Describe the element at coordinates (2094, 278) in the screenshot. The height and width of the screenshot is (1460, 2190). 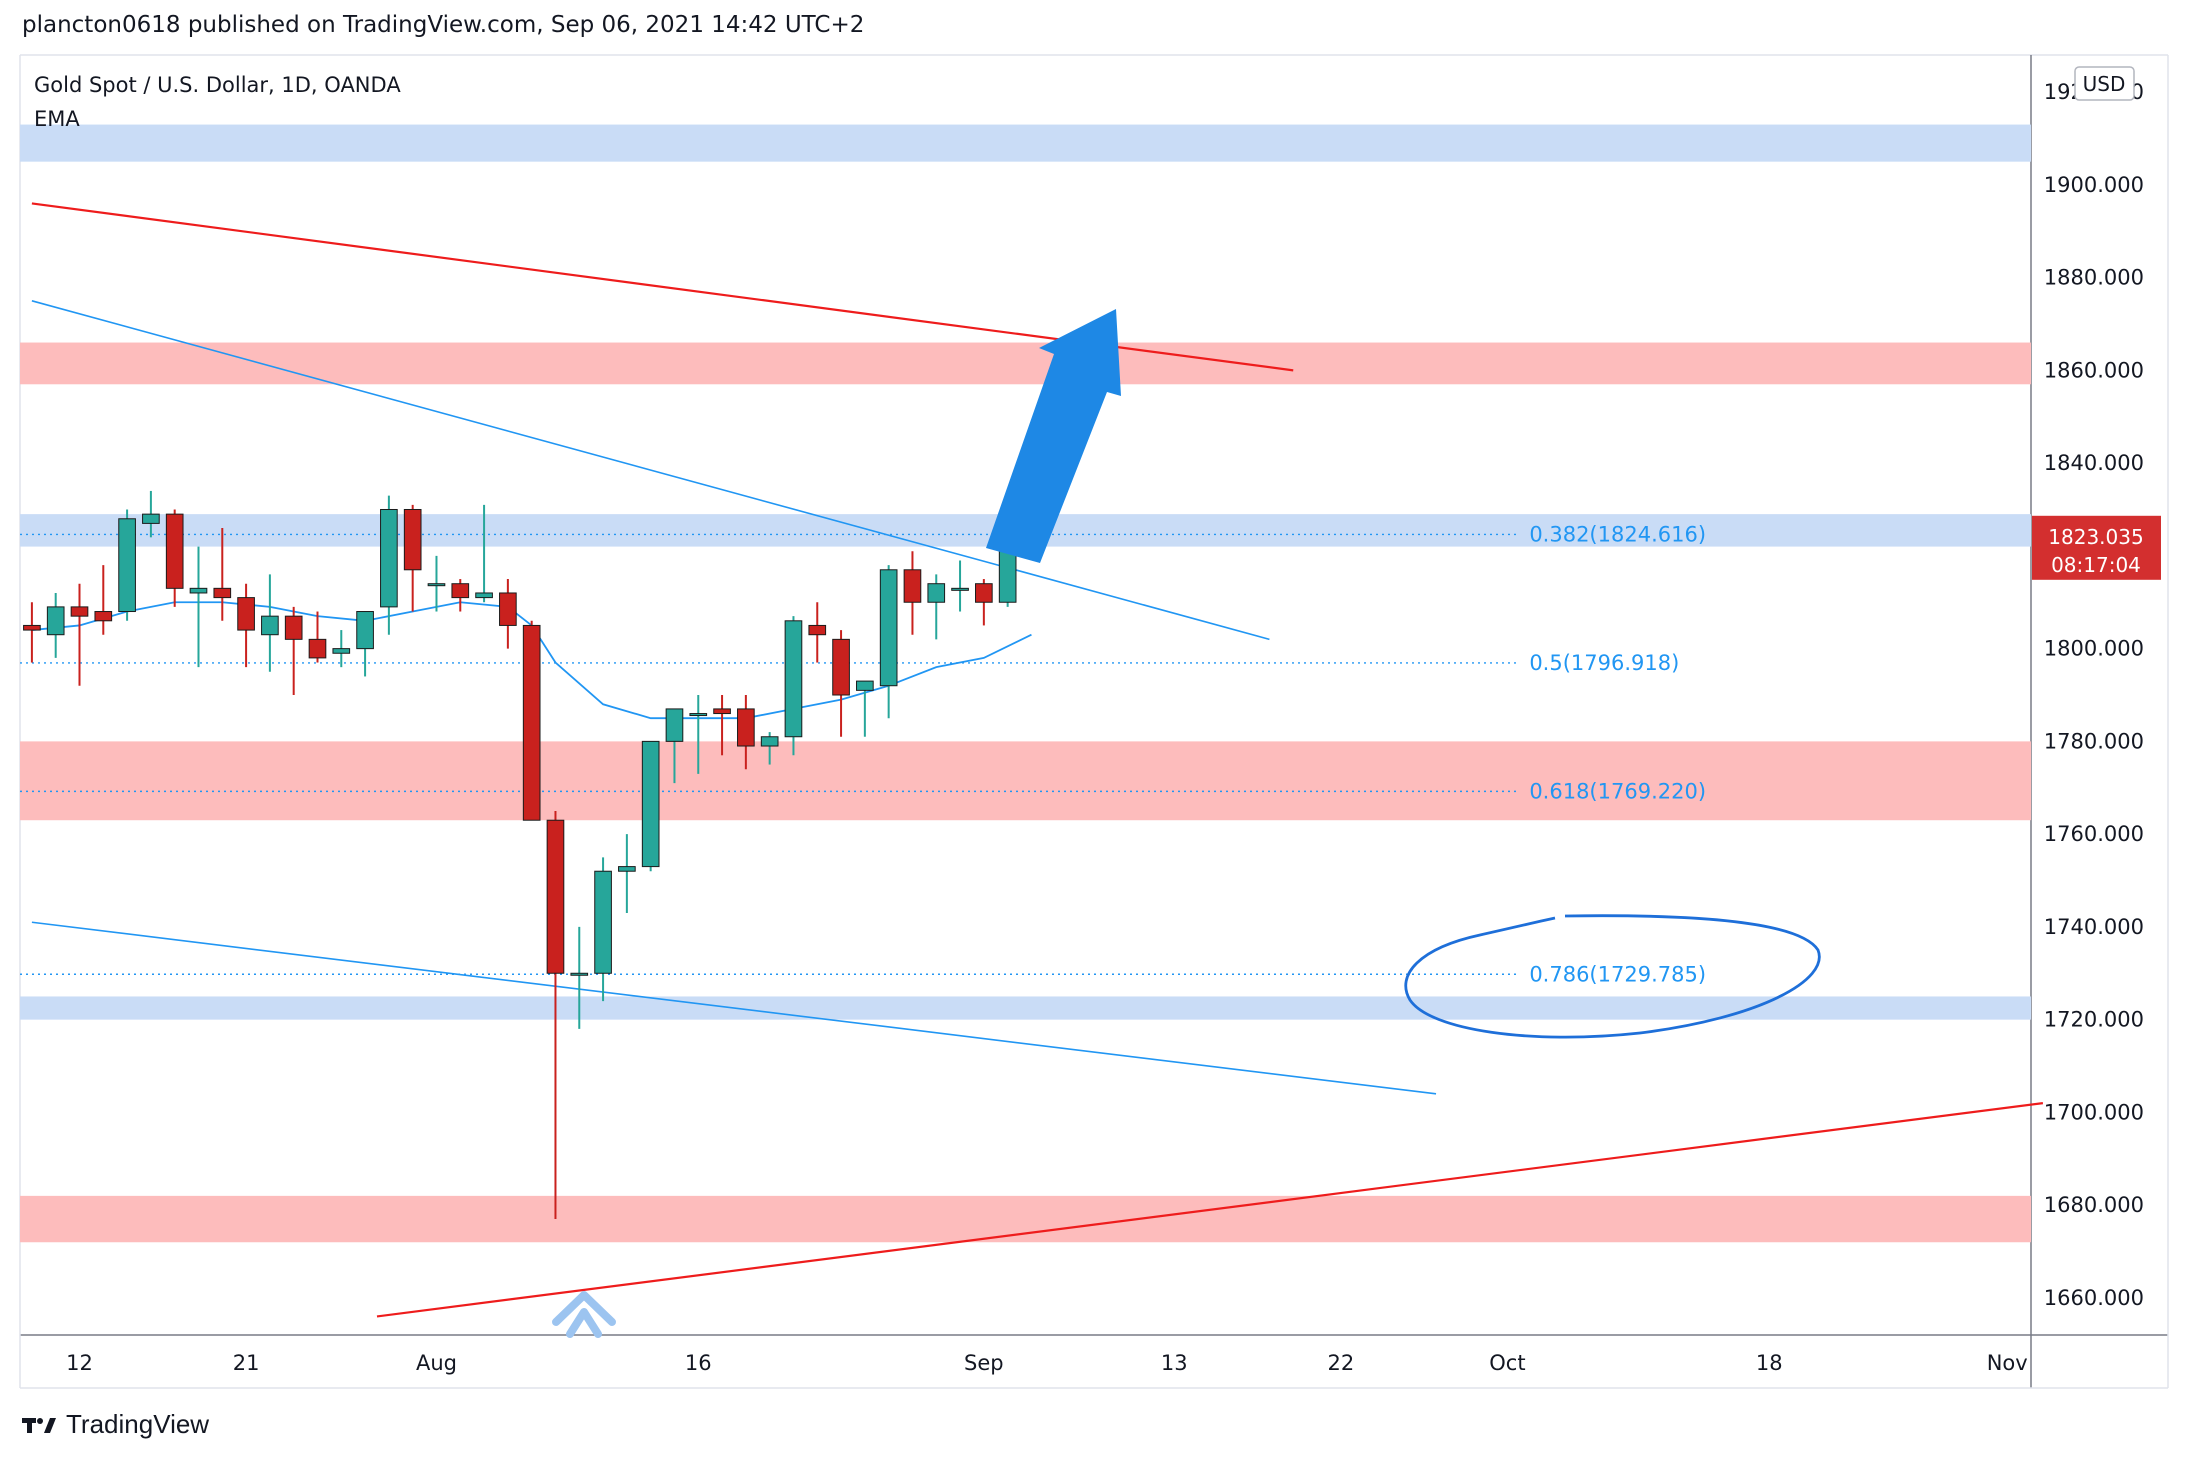
I see `price-tick-label: 1880.000` at that location.